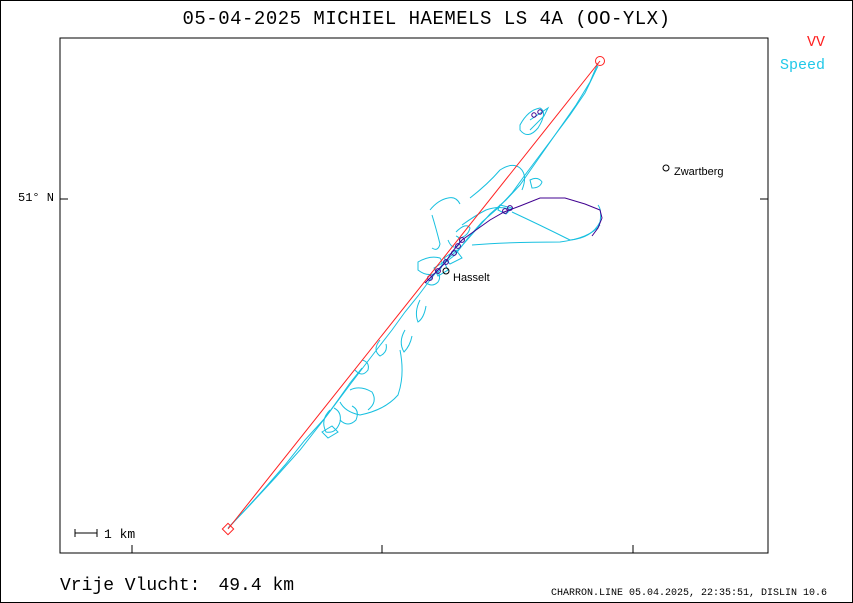  I want to click on legend-vv: VV, so click(815, 42).